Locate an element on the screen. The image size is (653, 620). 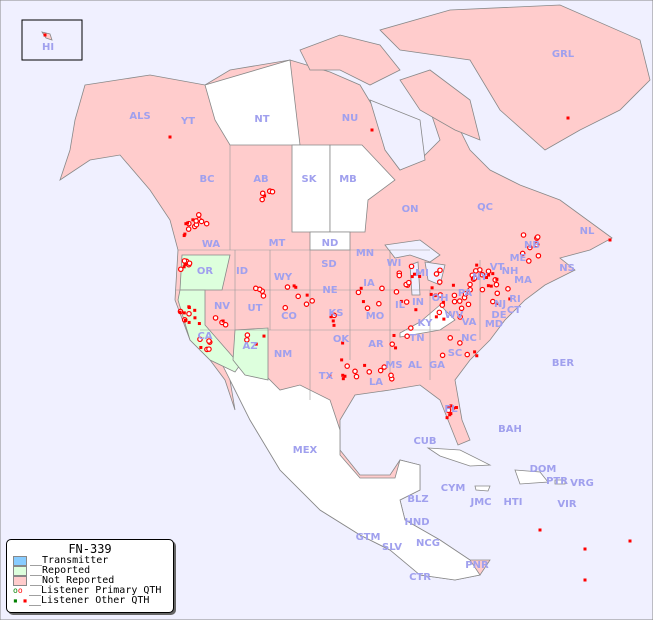
region-label-blz: BLZ is located at coordinates (417, 499).